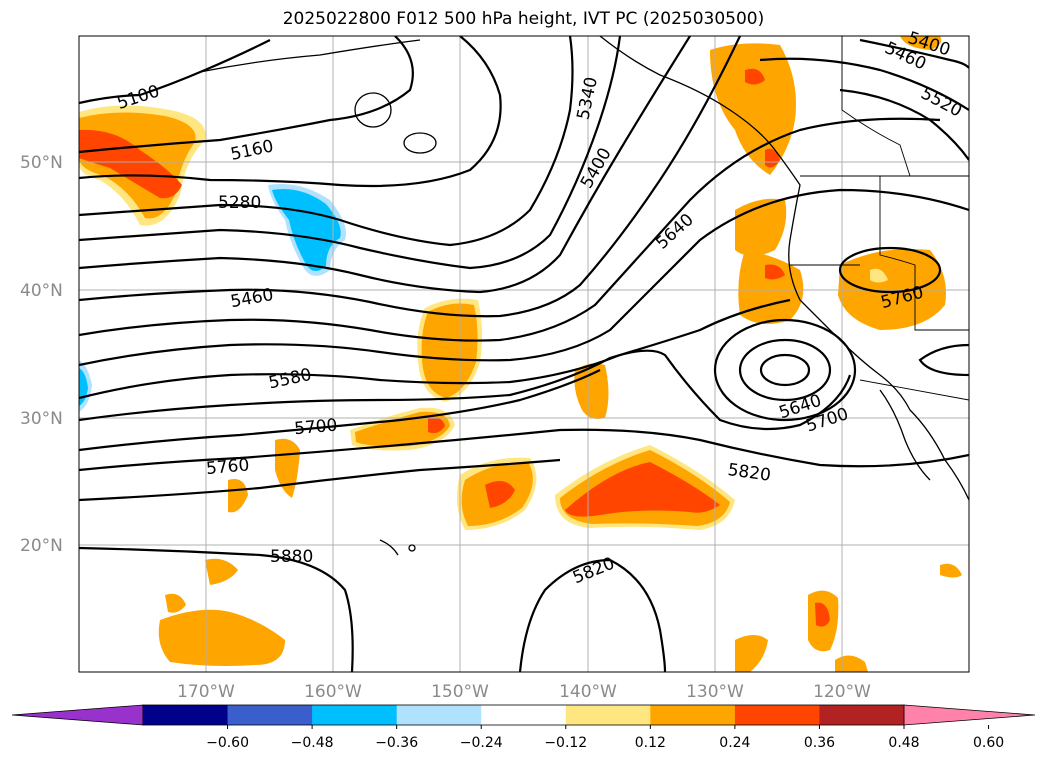 The height and width of the screenshot is (765, 1047). What do you see at coordinates (969, 715) in the screenshot?
I see `colorbar-extend-high` at bounding box center [969, 715].